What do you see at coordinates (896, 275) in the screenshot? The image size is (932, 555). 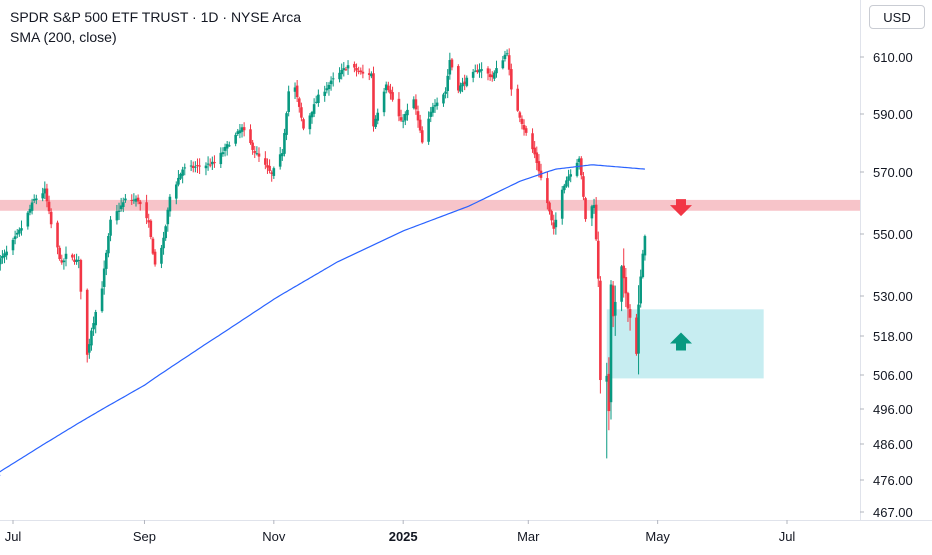 I see `price-scale` at bounding box center [896, 275].